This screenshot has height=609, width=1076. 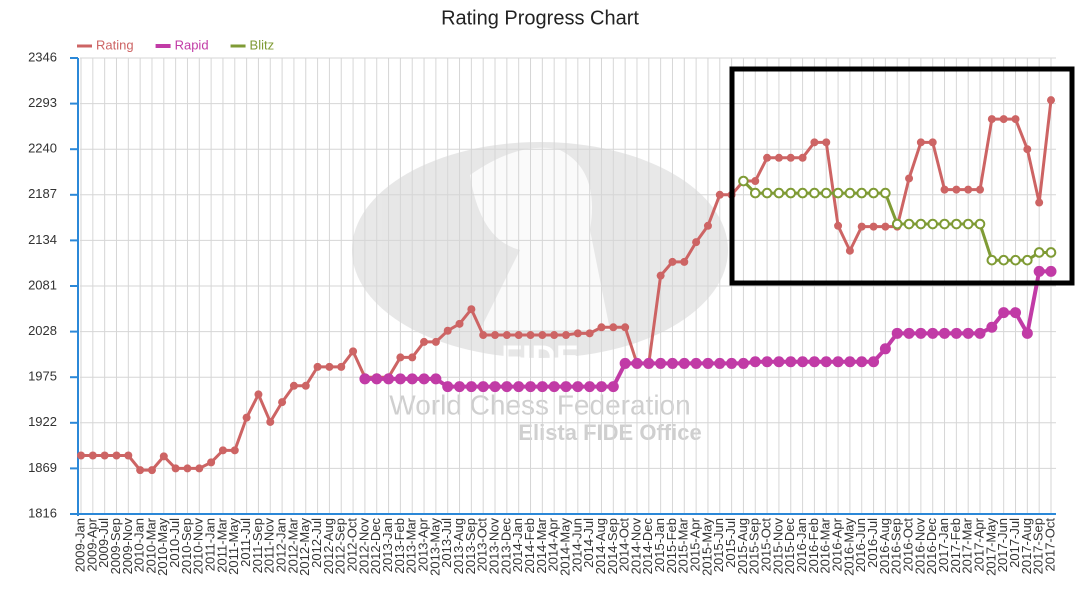 What do you see at coordinates (766, 545) in the screenshot?
I see `x-tick-label: 2015-Oct` at bounding box center [766, 545].